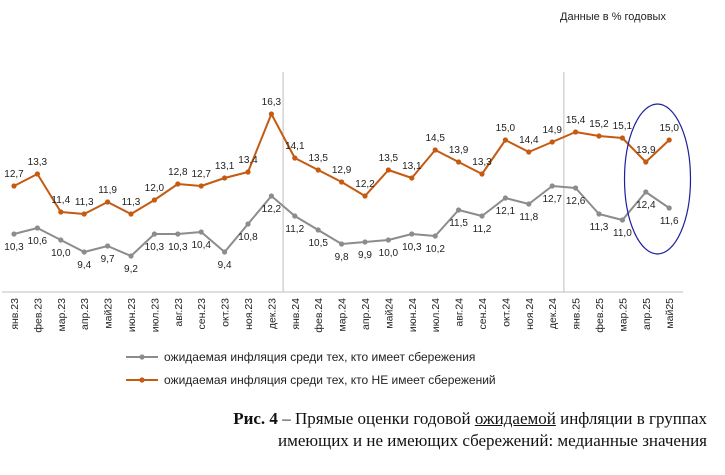  I want to click on x-tick-label: мар.23, so click(62, 315).